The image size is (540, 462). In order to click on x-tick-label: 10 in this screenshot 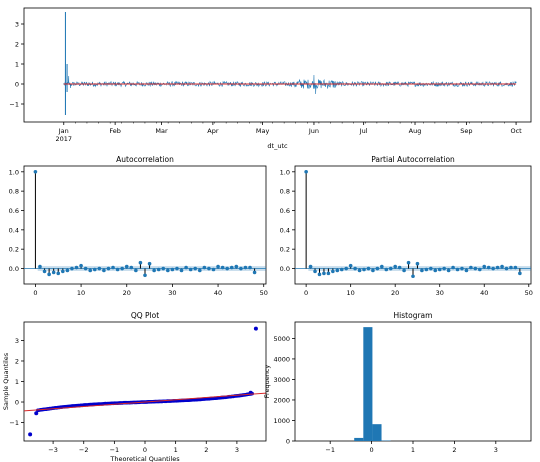, I will do `click(351, 293)`.